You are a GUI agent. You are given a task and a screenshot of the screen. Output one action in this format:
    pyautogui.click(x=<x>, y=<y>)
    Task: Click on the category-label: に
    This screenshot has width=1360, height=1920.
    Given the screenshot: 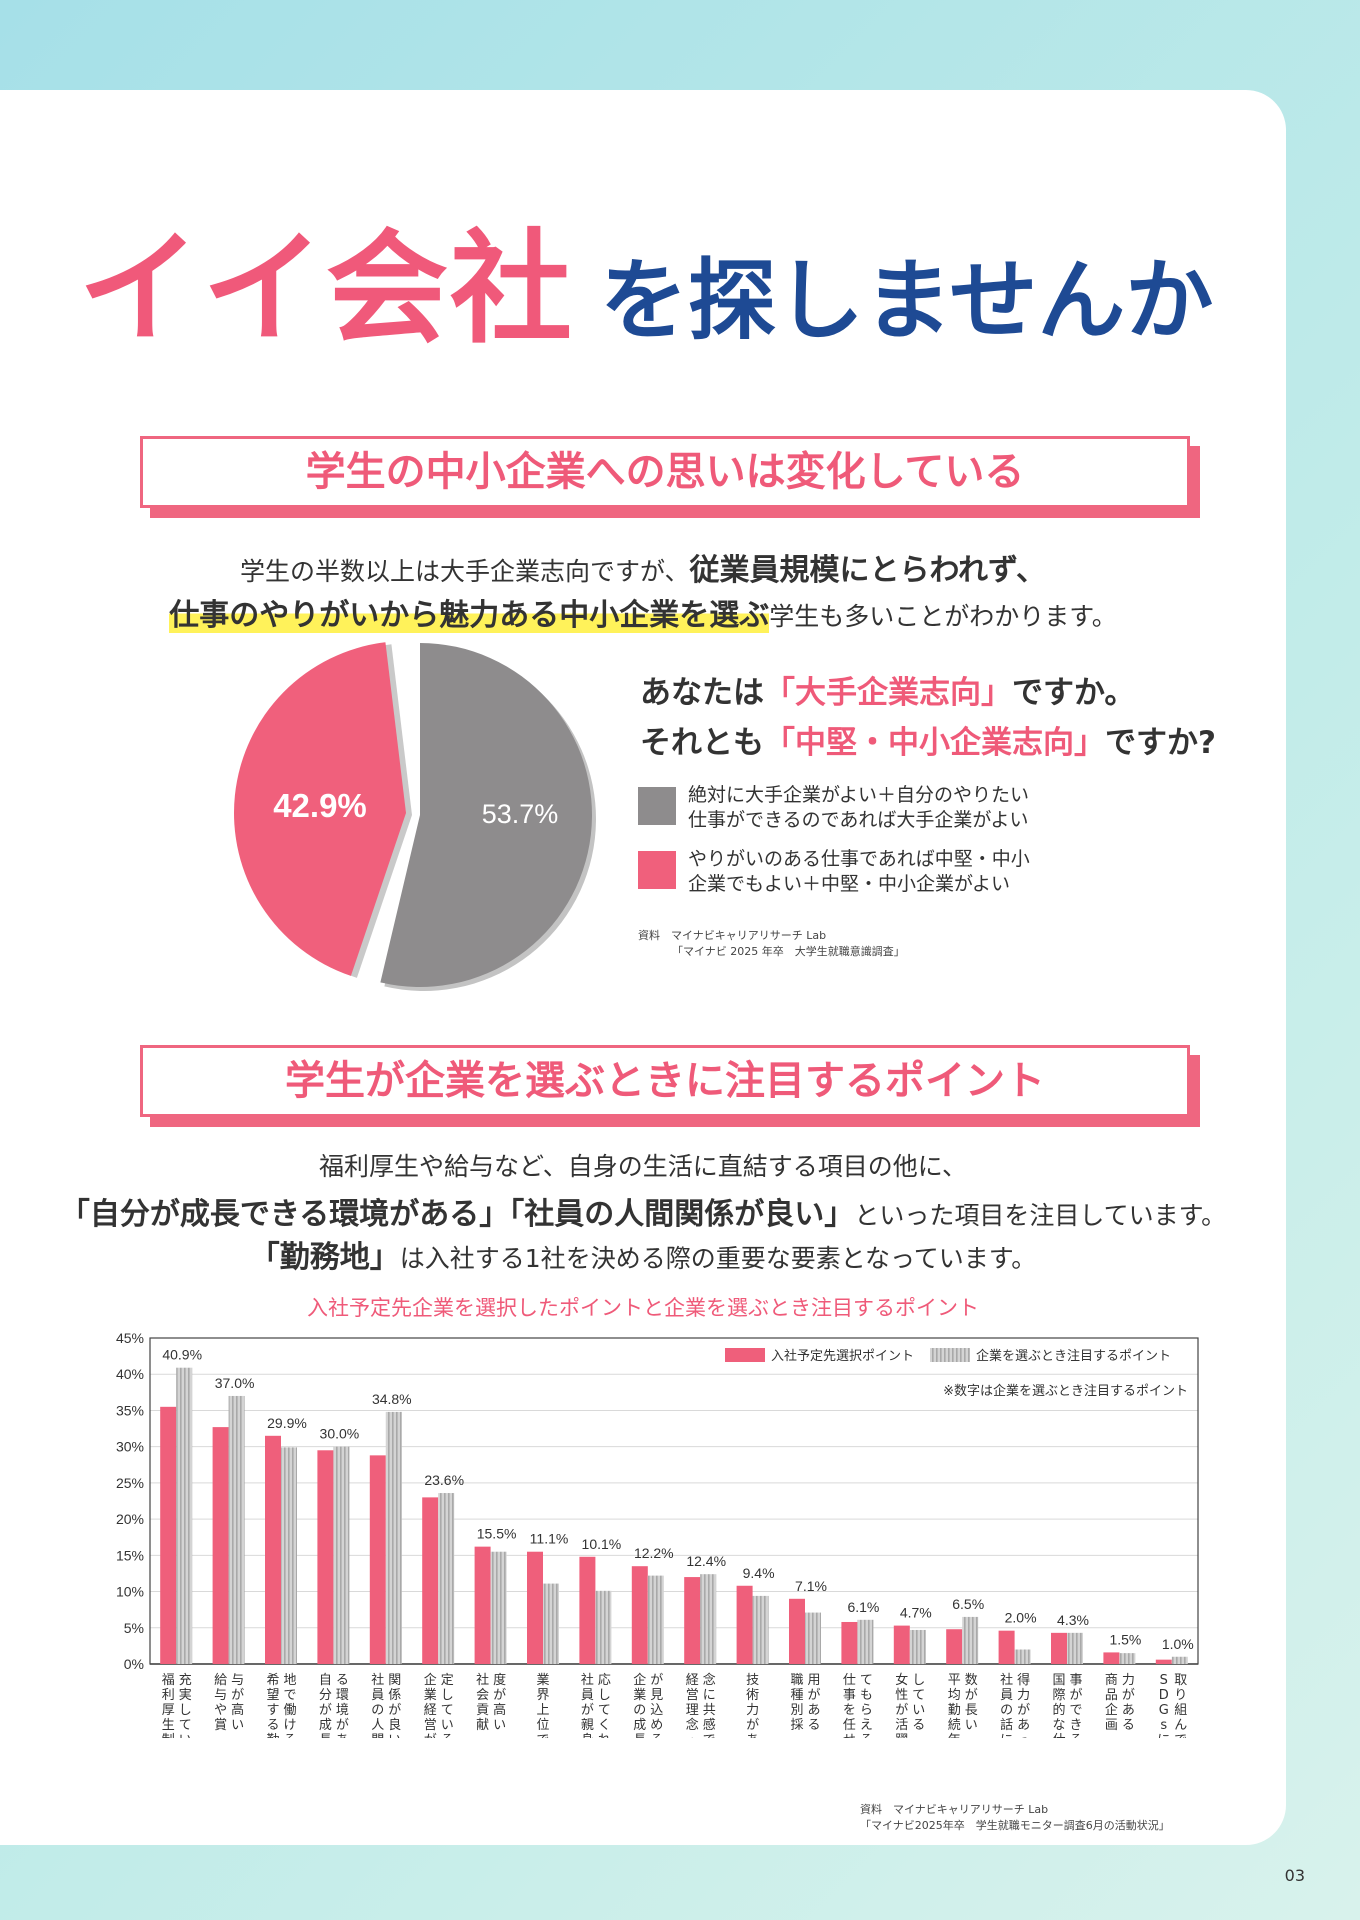 What is the action you would take?
    pyautogui.click(x=1163, y=1735)
    